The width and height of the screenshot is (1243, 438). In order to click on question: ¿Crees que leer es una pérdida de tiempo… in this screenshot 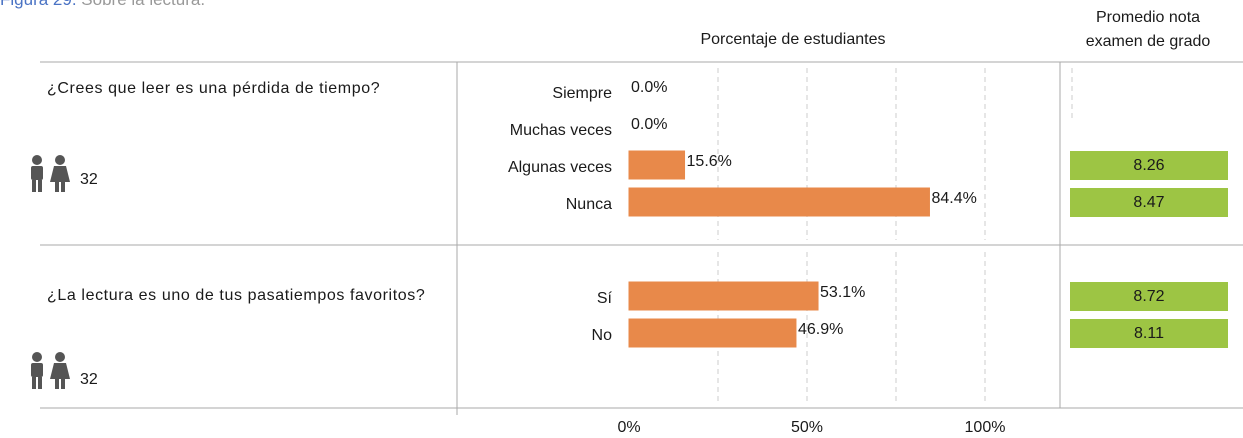, I will do `click(214, 88)`.